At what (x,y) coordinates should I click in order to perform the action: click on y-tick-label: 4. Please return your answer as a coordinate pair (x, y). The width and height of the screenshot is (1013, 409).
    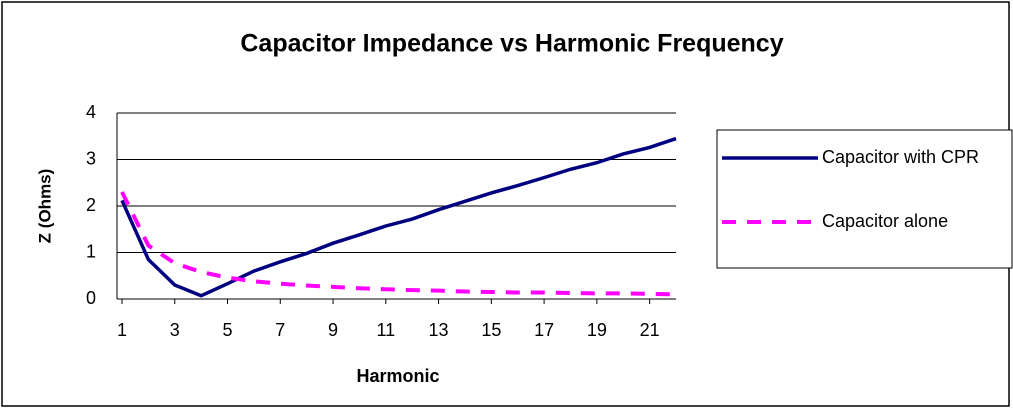
    Looking at the image, I should click on (91, 112).